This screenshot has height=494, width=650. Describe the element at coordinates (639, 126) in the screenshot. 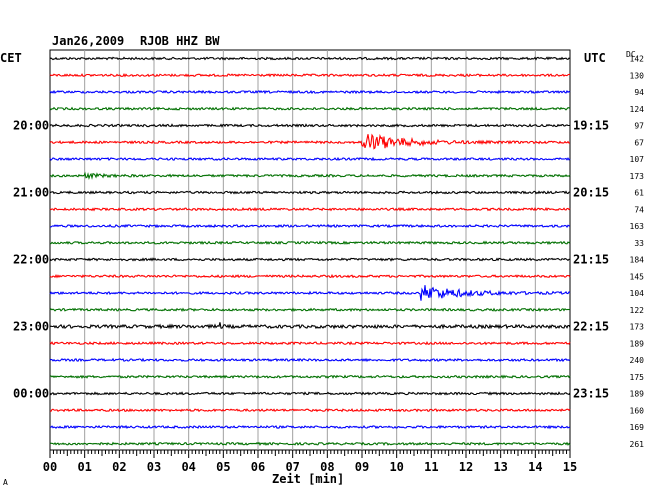

I see `dc-offset-label: 97` at that location.